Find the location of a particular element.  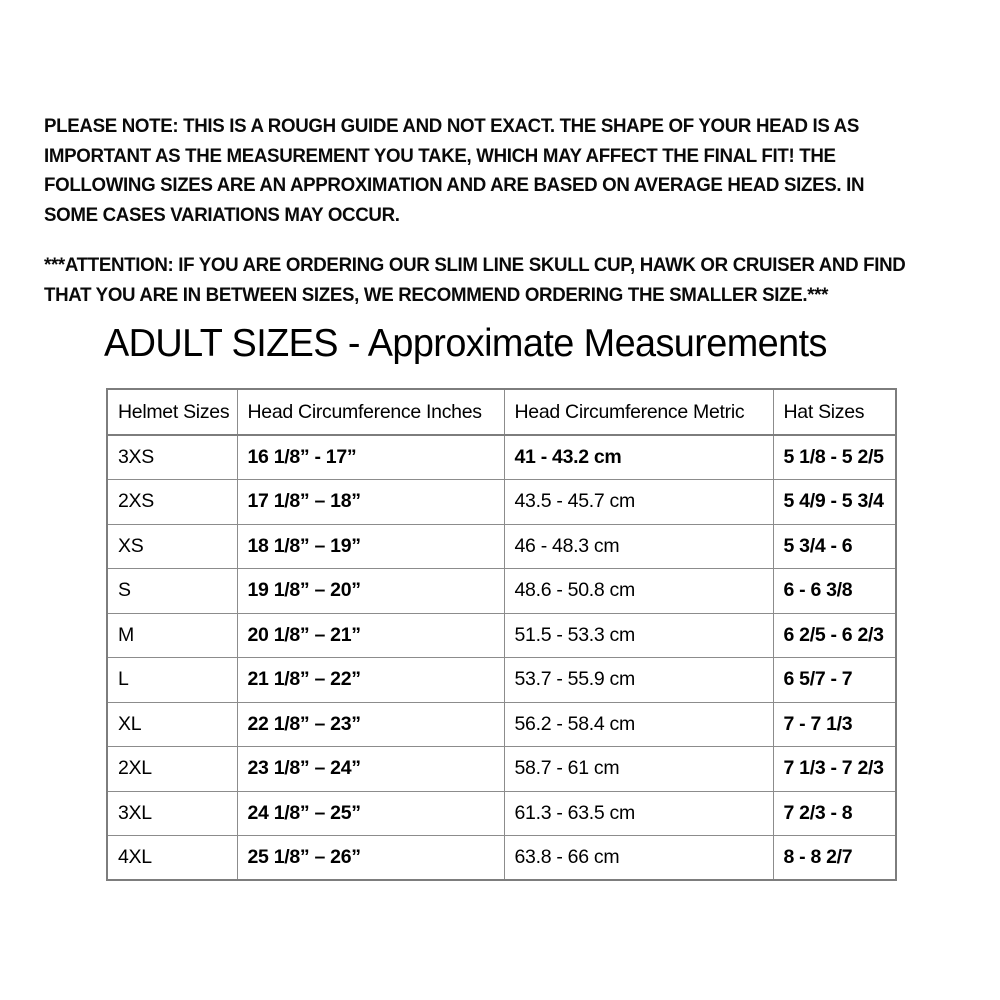

cell-inches: 24 1/8” – 25” is located at coordinates (370, 813).